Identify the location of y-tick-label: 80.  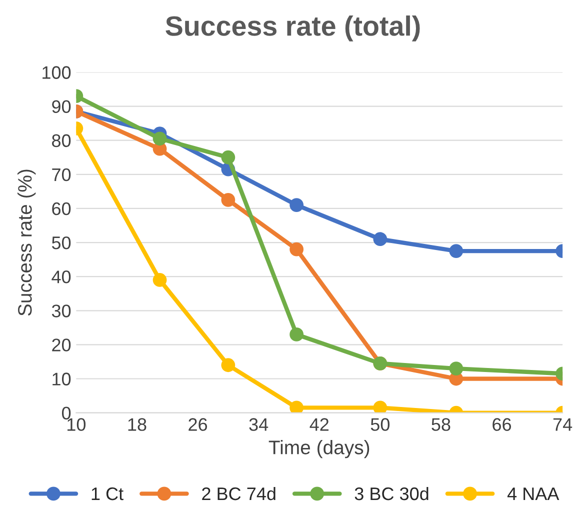
(61, 141).